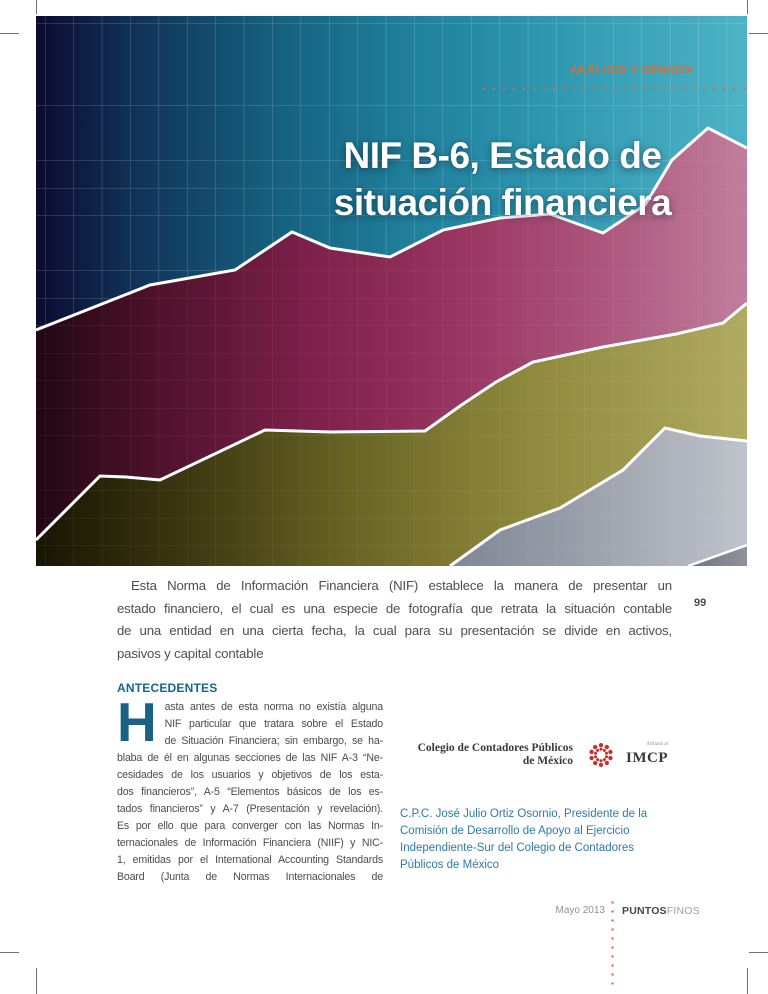 The width and height of the screenshot is (768, 994). What do you see at coordinates (450, 865) in the screenshot?
I see `author-line: Públicos de México` at bounding box center [450, 865].